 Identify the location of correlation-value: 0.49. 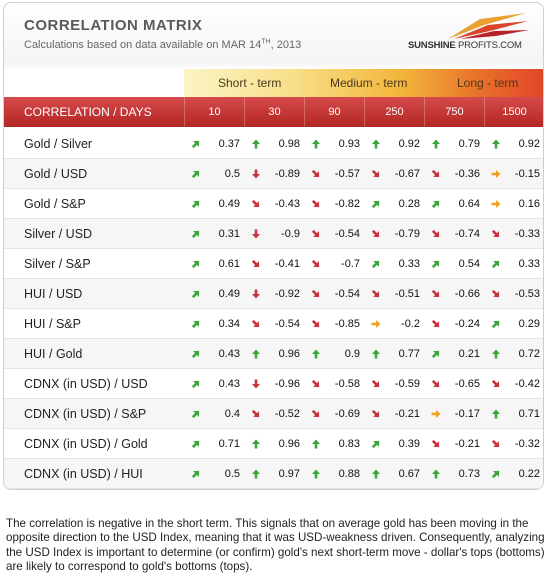
(229, 203).